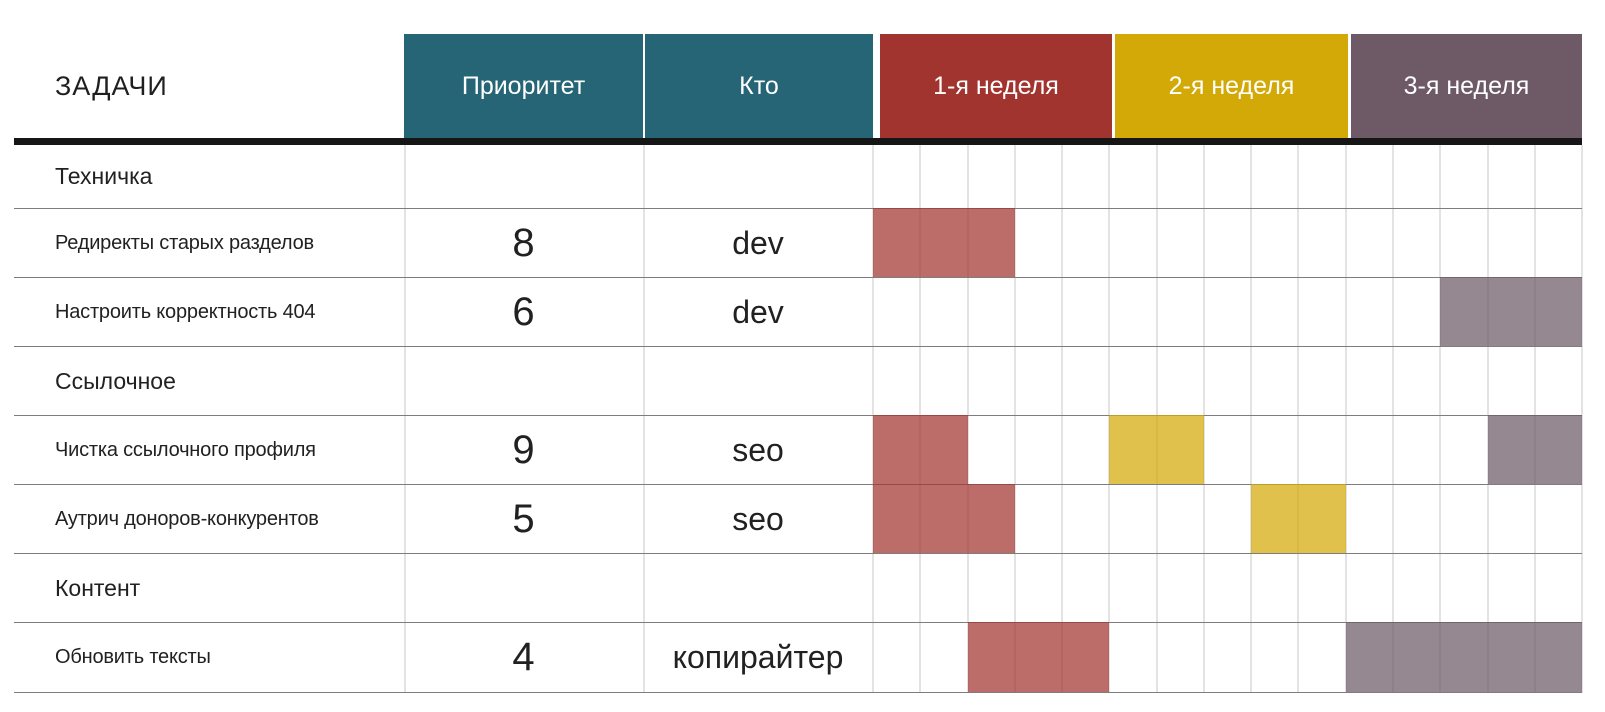 The image size is (1605, 712). Describe the element at coordinates (1466, 86) in the screenshot. I see `column-header-week3: 3-я неделя` at that location.